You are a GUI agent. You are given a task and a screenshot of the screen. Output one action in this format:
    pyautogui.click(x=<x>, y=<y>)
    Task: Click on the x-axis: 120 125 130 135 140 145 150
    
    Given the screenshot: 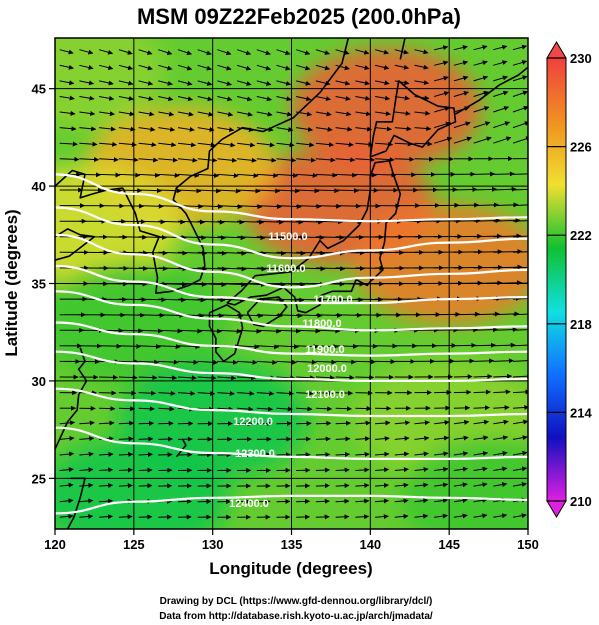 What is the action you would take?
    pyautogui.click(x=291, y=540)
    